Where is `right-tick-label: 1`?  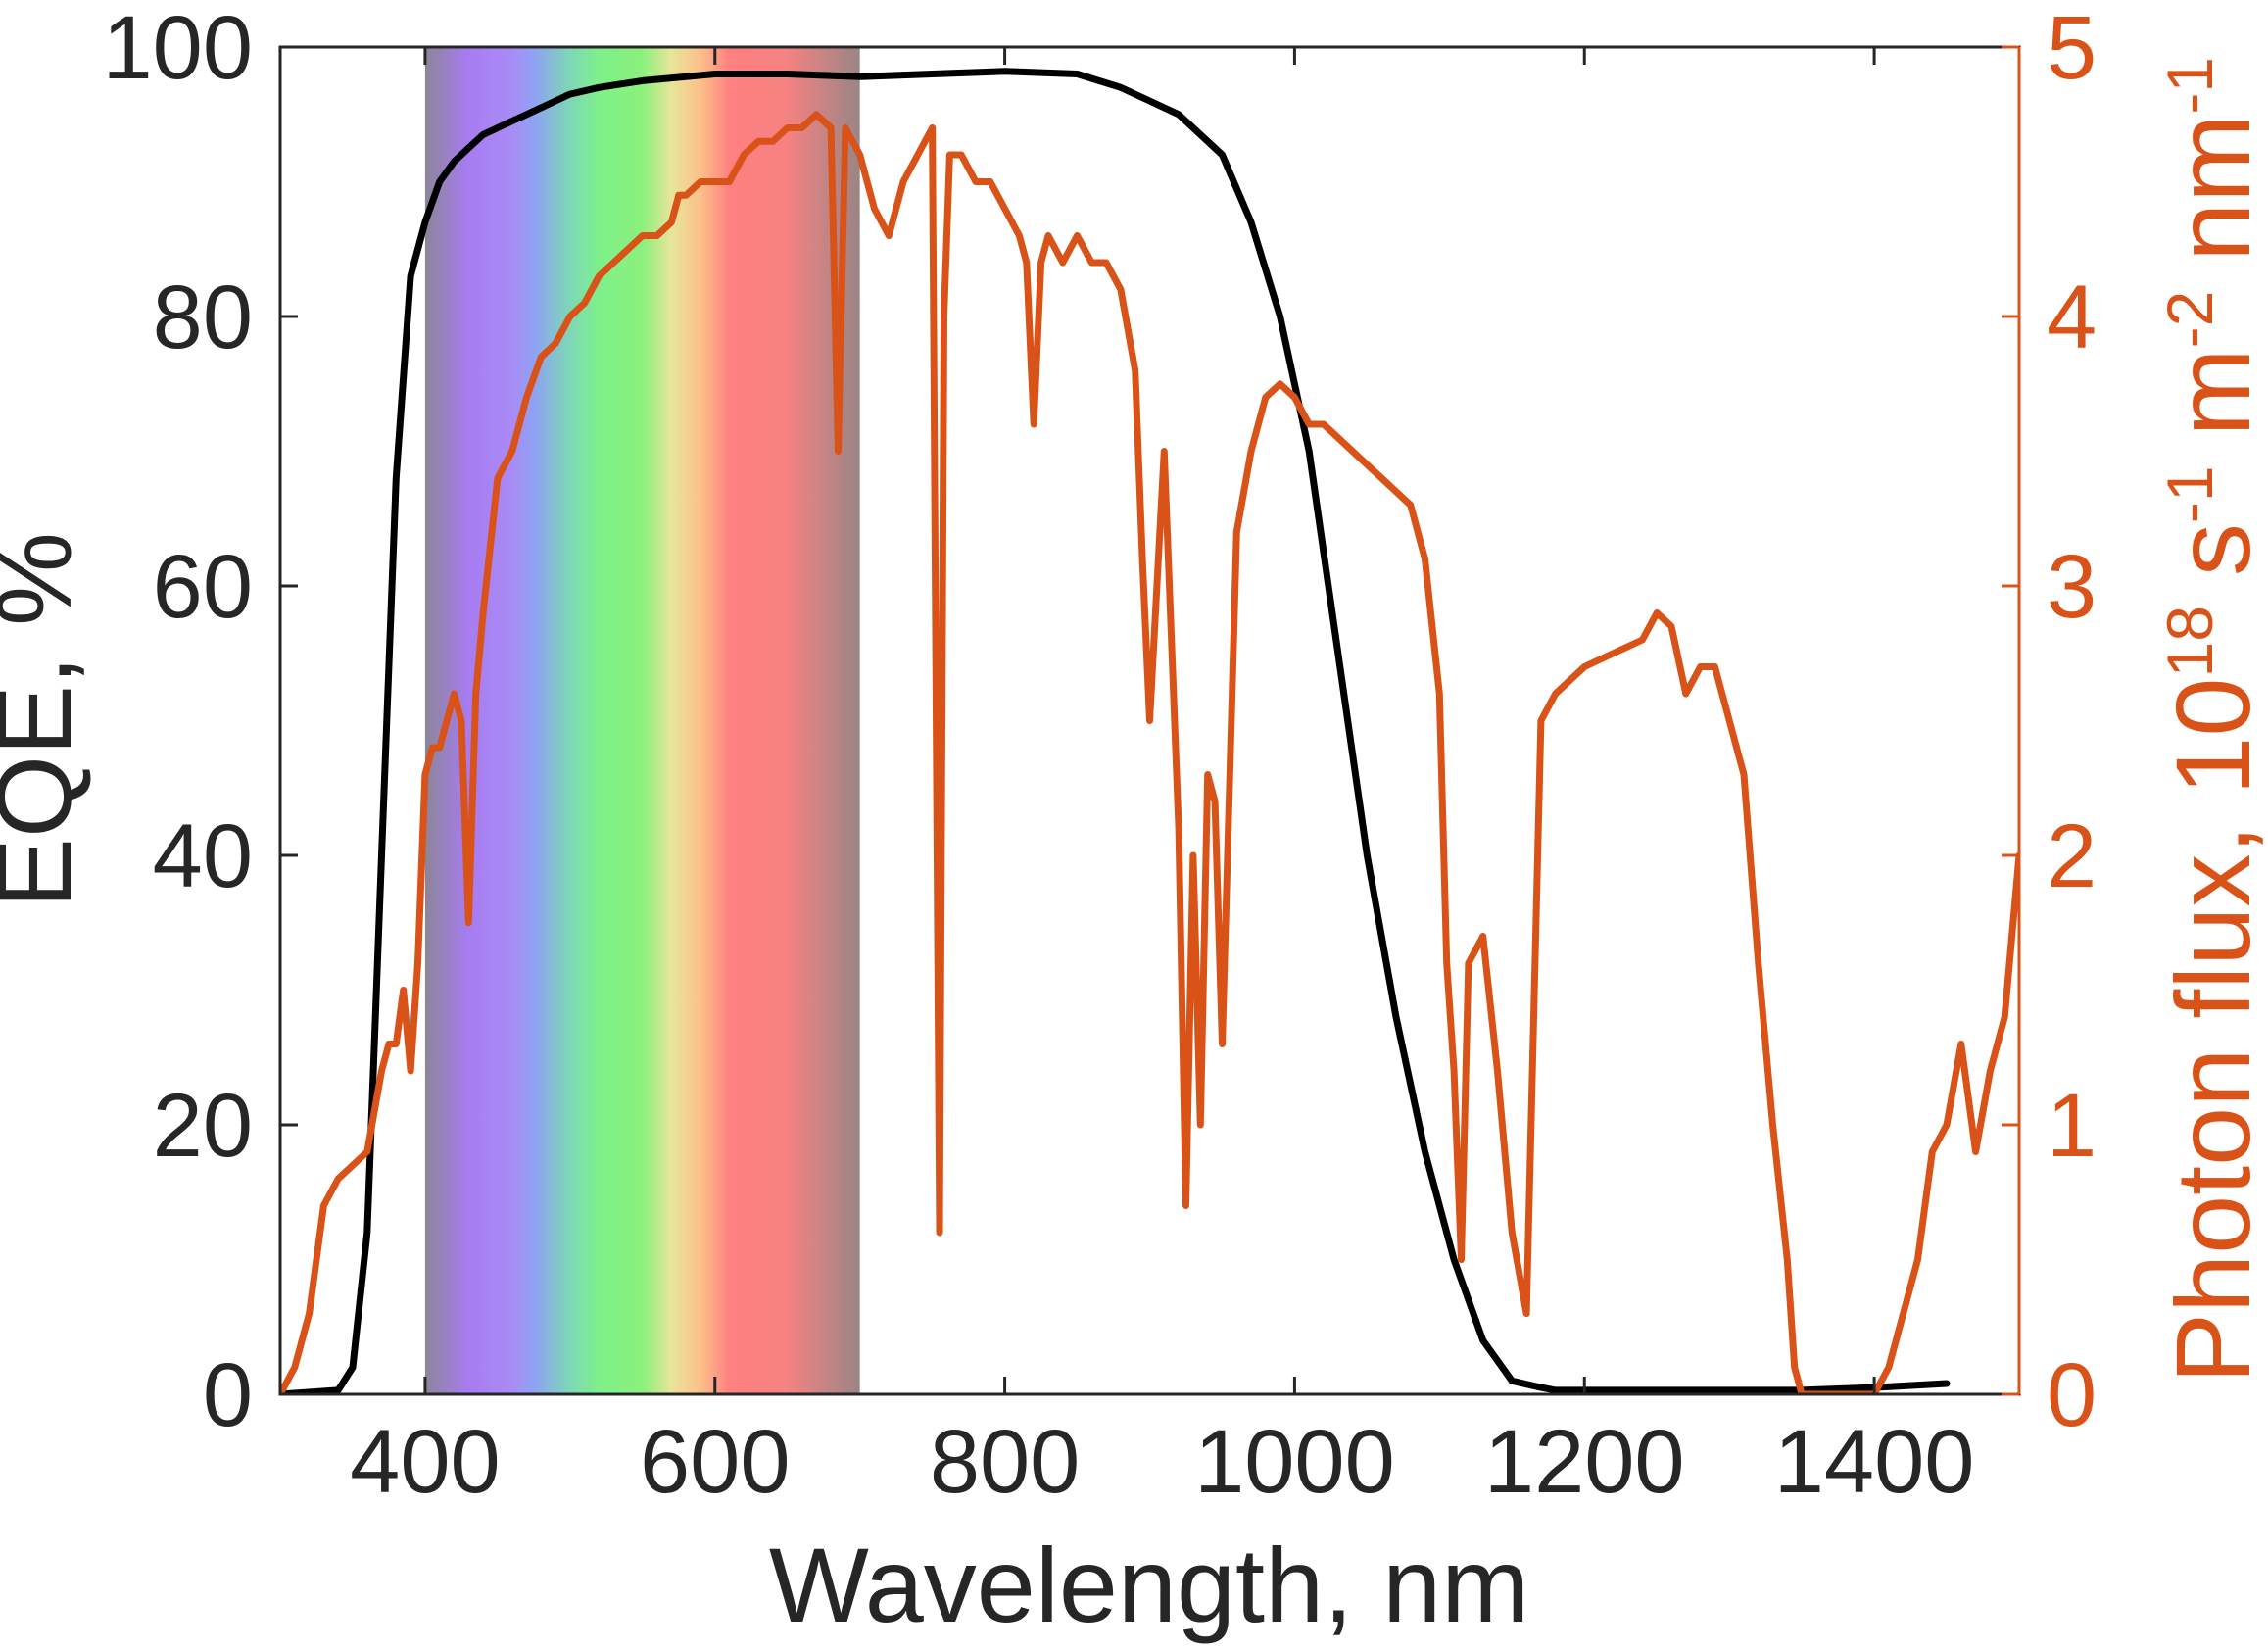 right-tick-label: 1 is located at coordinates (2072, 1126).